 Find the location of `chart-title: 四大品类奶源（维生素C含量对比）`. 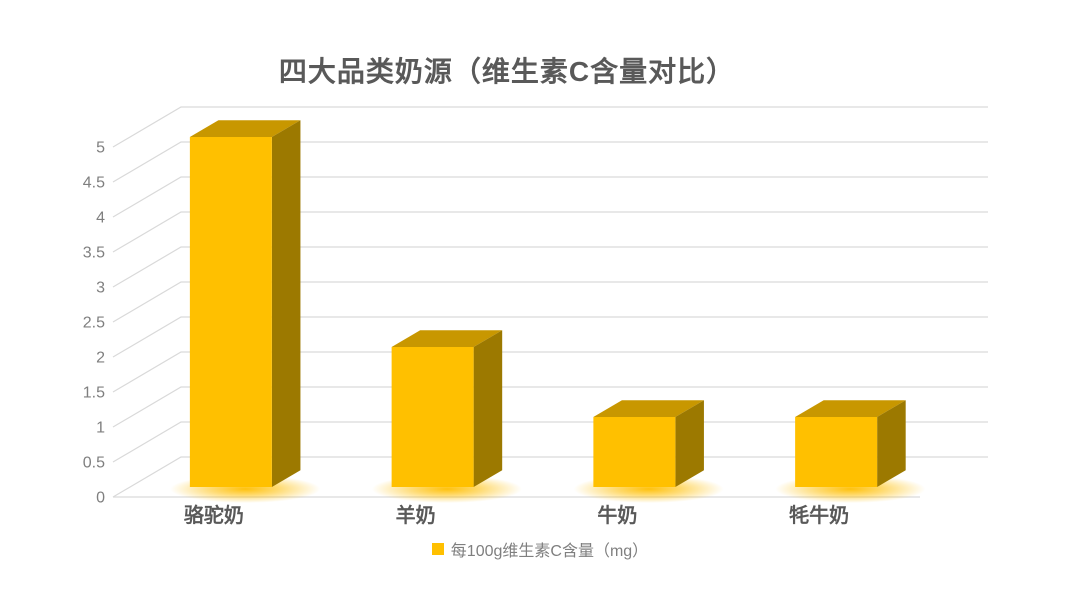

chart-title: 四大品类奶源（维生素C含量对比） is located at coordinates (507, 71).